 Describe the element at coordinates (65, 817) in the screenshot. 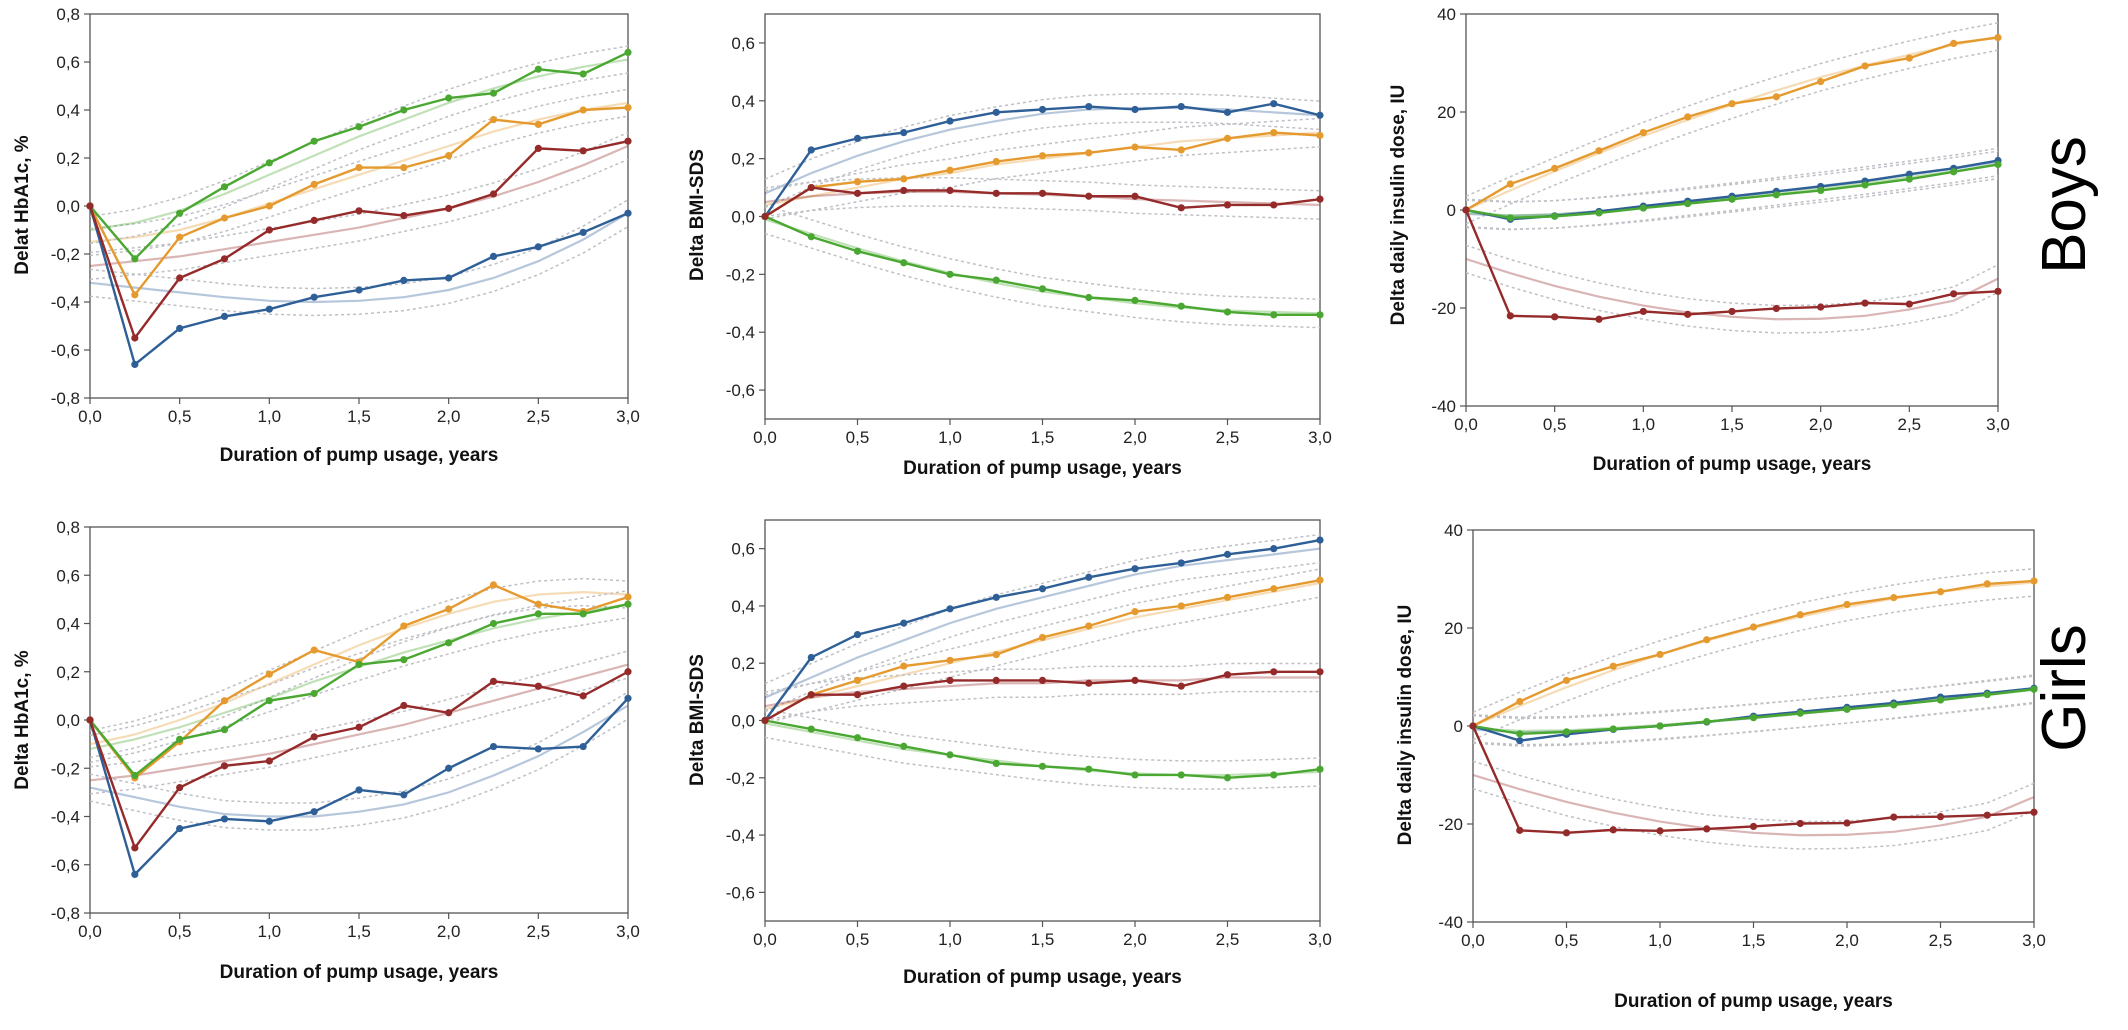

I see `y-tick-label: -0,4` at that location.